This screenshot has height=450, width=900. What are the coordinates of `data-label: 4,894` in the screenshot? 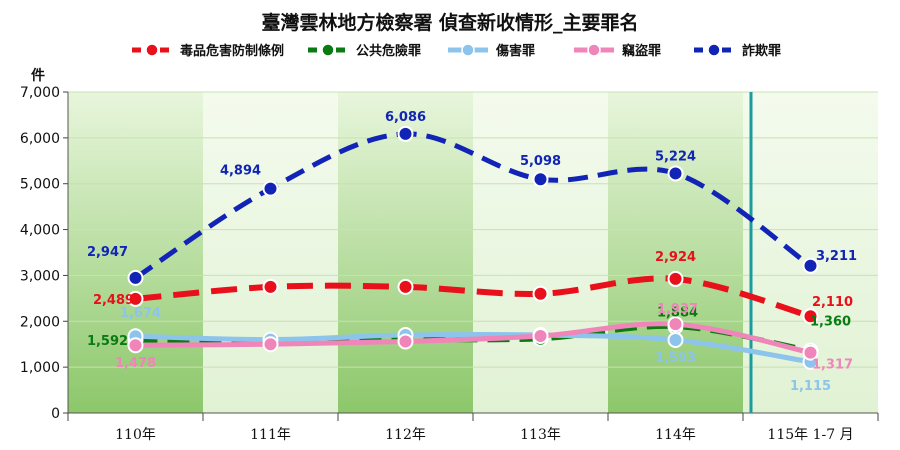 It's located at (240, 171).